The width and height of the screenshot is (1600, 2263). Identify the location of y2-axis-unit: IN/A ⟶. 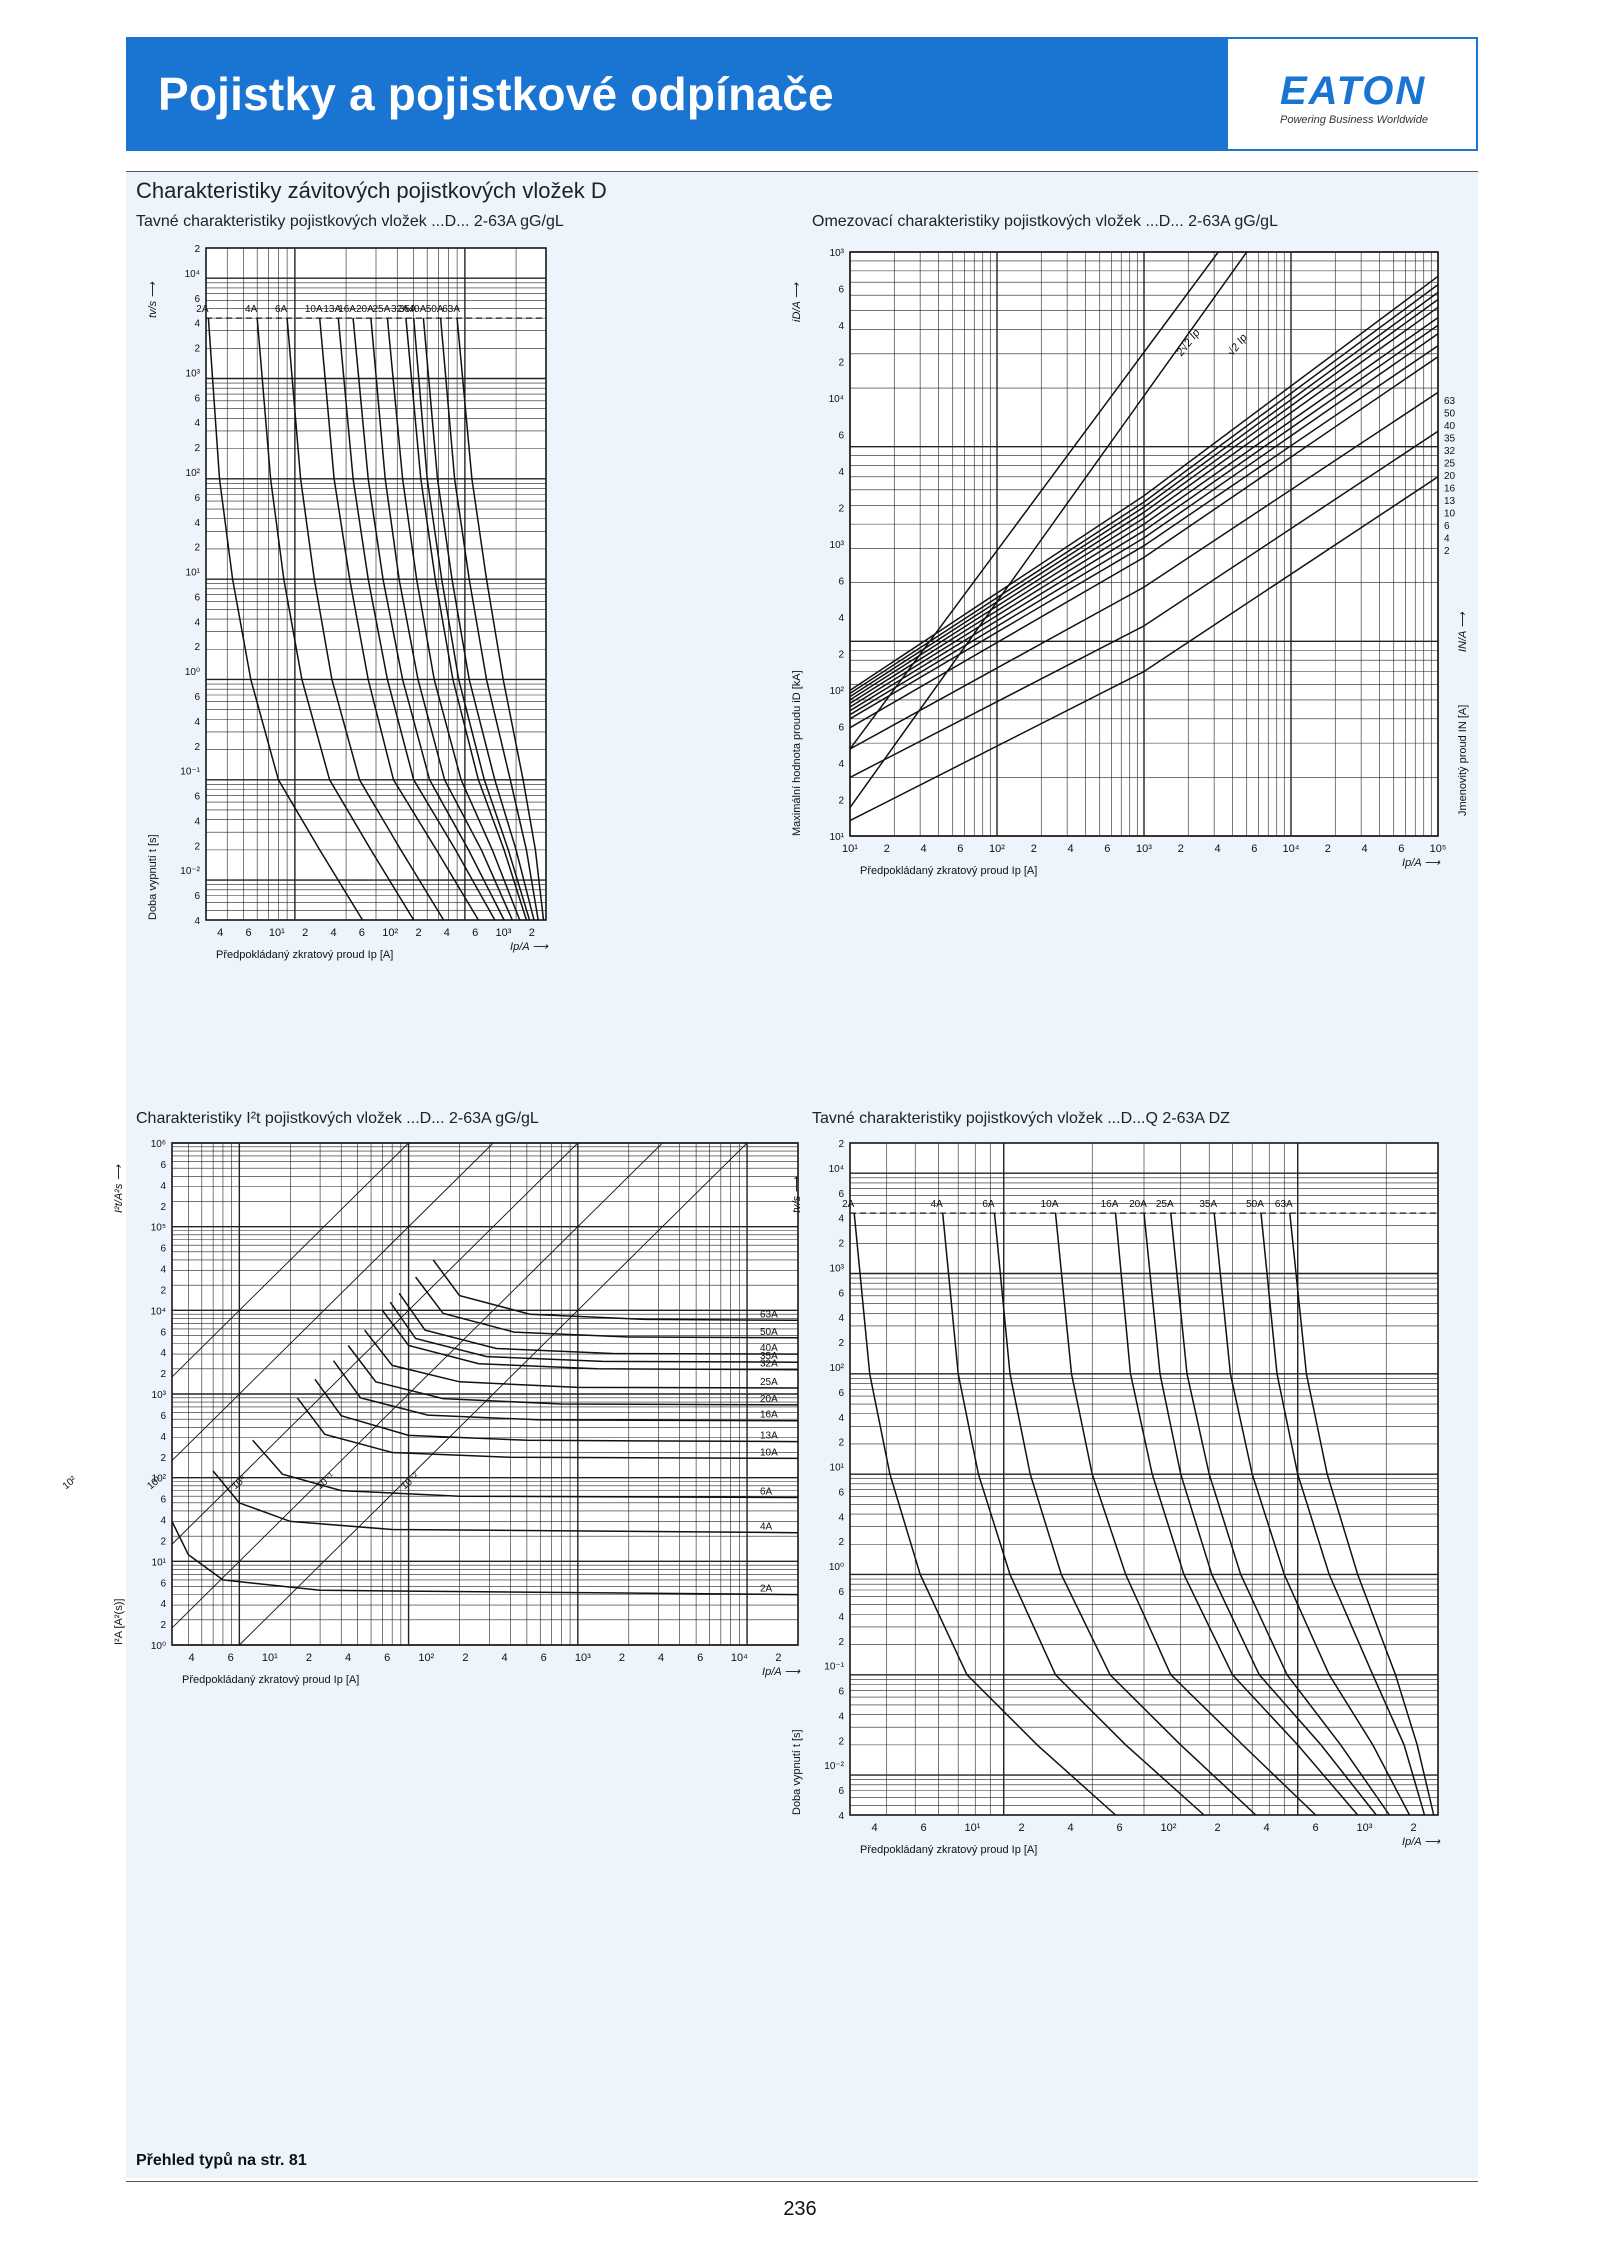
(1463, 631).